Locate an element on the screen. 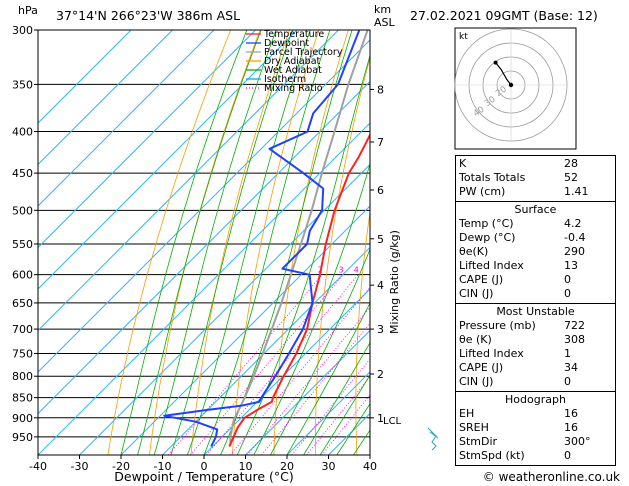 This screenshot has width=629, height=486. dry-adiabat-line is located at coordinates (416, 242).